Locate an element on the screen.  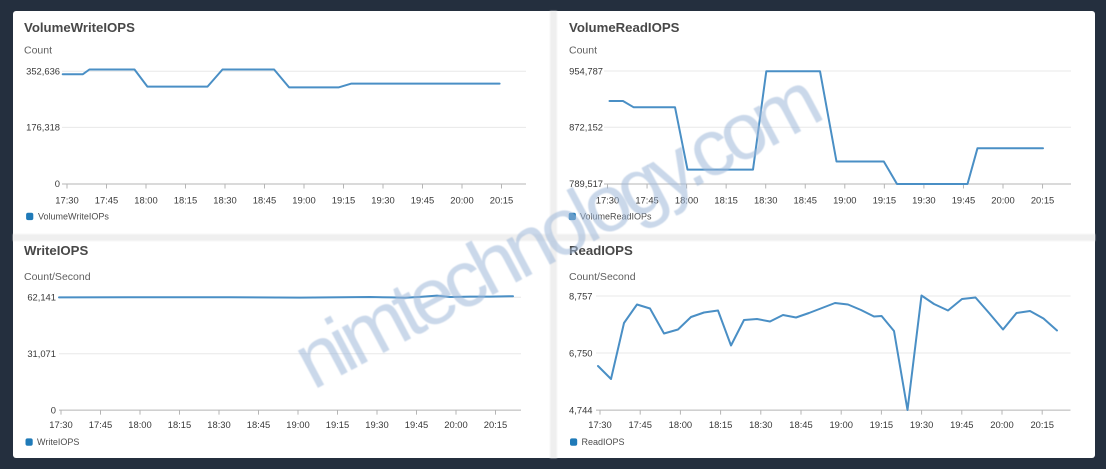
svg-text: 4,744 is located at coordinates (580, 409).